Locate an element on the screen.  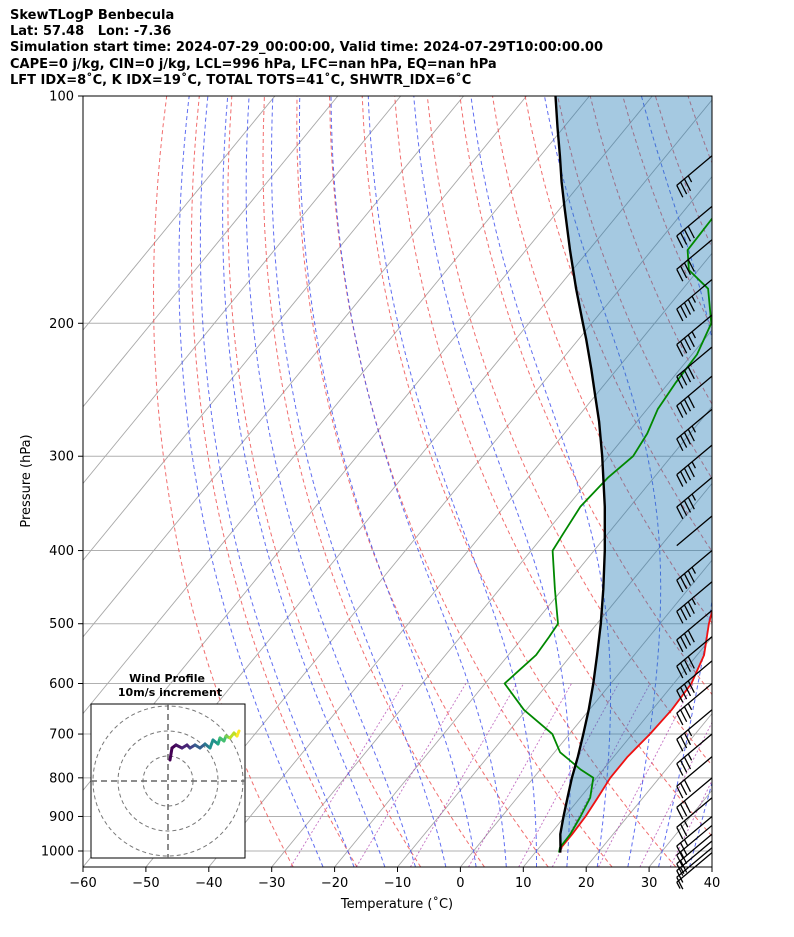
x-tick-label: −30 is located at coordinates (271, 883).